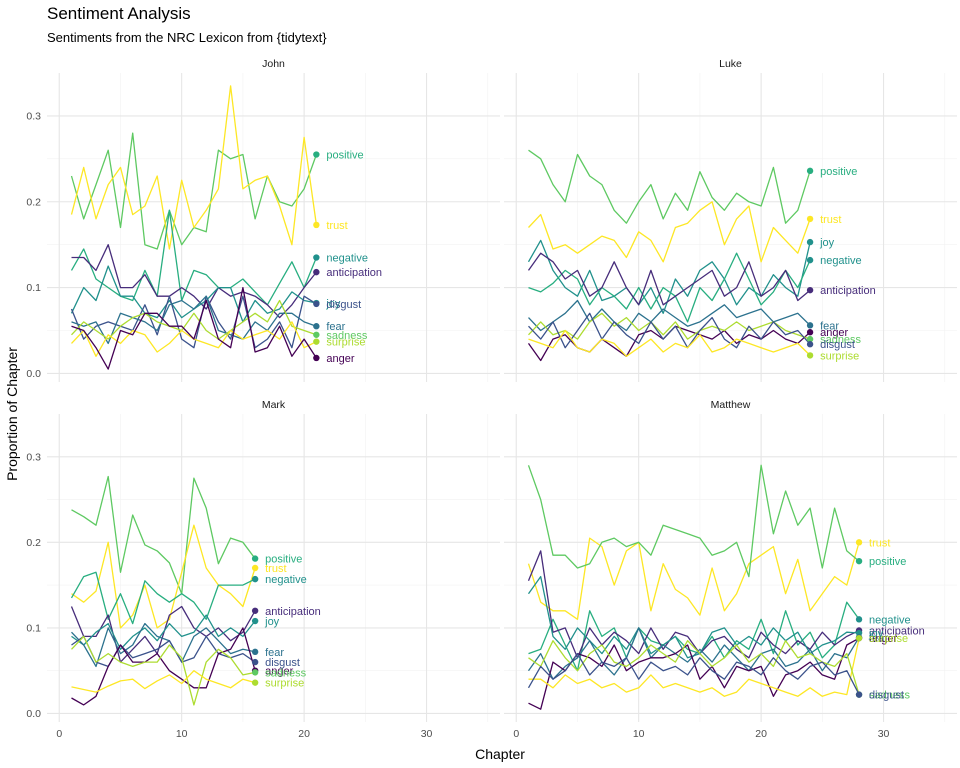 The image size is (960, 768). I want to click on panel-title: Matthew, so click(731, 405).